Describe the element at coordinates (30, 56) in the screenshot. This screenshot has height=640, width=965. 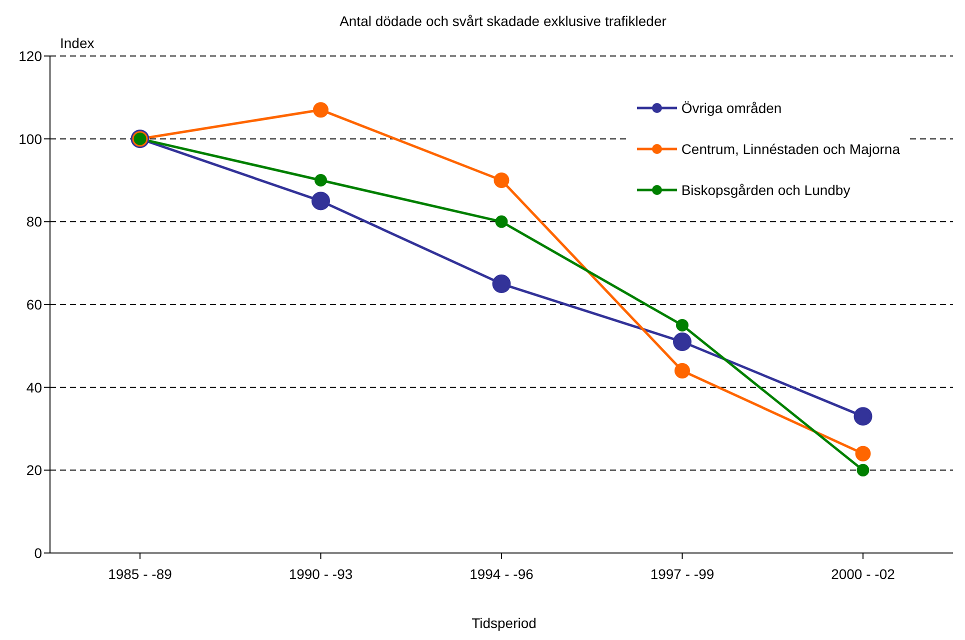
I see `y-tick-label: 120` at that location.